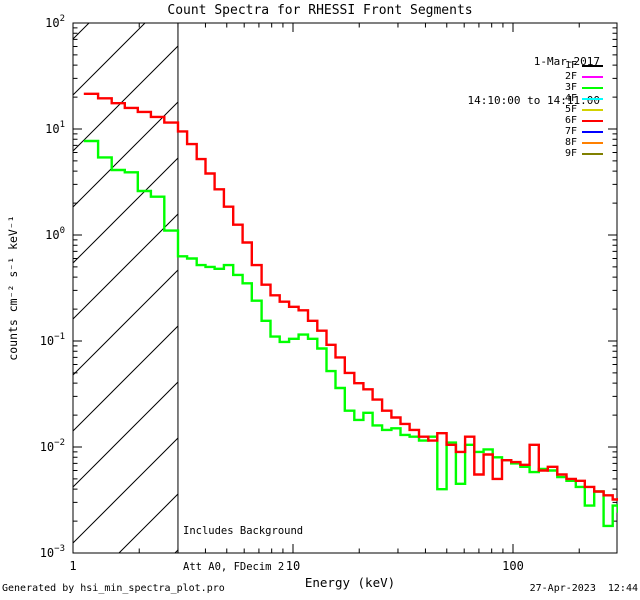  I want to click on legend-item-2F: 2F, so click(584, 76).